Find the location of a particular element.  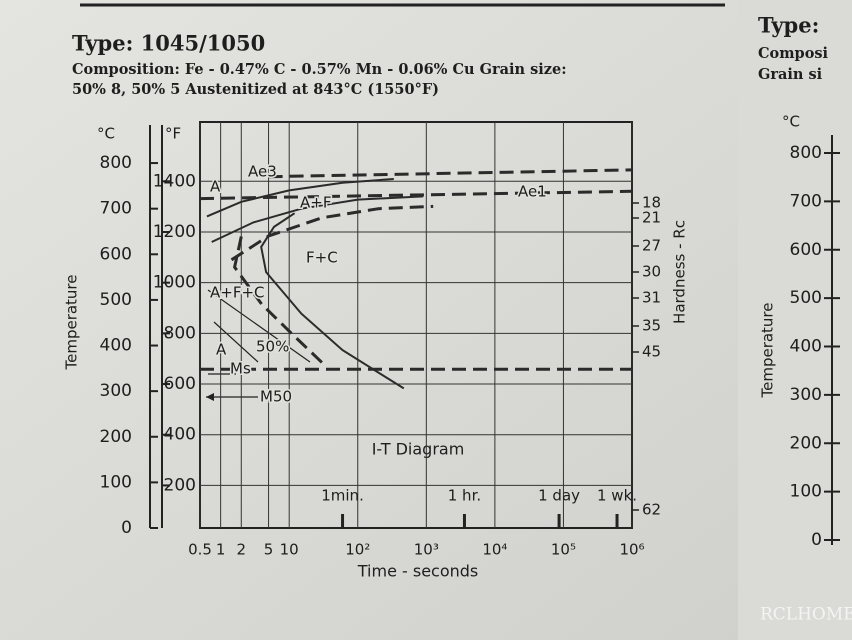

y-unit: °C is located at coordinates (106, 134).